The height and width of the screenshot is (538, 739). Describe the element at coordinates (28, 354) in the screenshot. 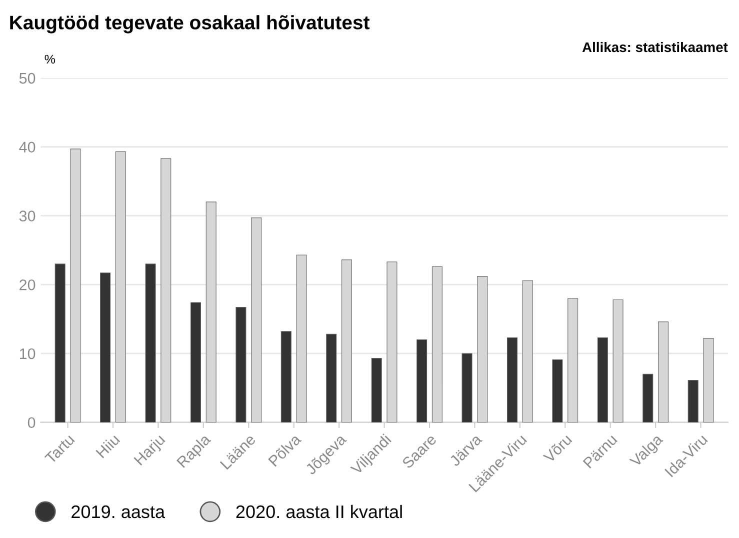

I see `y-tick-label: 10` at that location.